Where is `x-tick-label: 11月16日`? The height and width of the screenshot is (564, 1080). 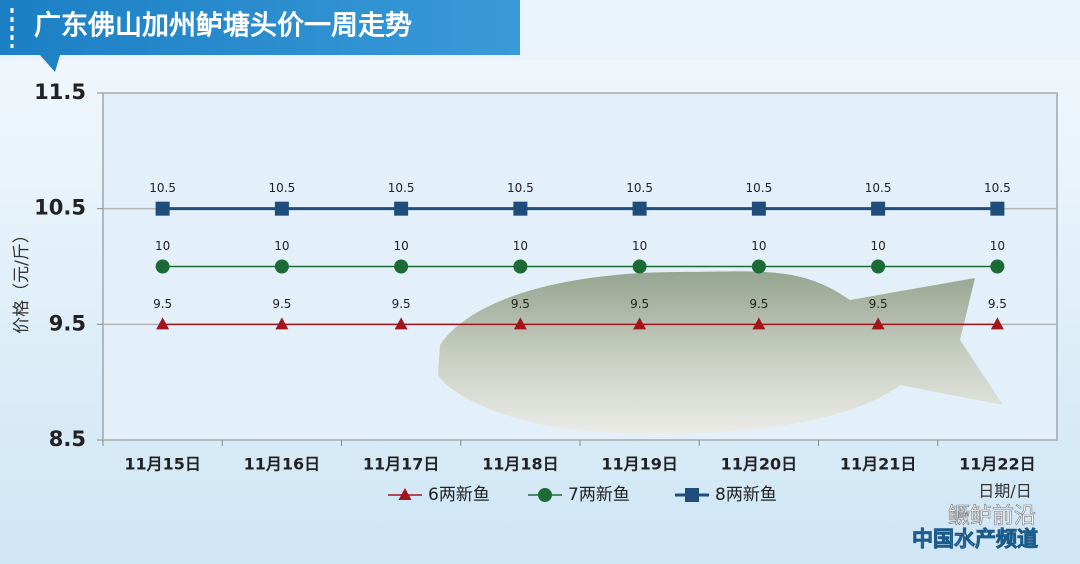 x-tick-label: 11月16日 is located at coordinates (282, 464).